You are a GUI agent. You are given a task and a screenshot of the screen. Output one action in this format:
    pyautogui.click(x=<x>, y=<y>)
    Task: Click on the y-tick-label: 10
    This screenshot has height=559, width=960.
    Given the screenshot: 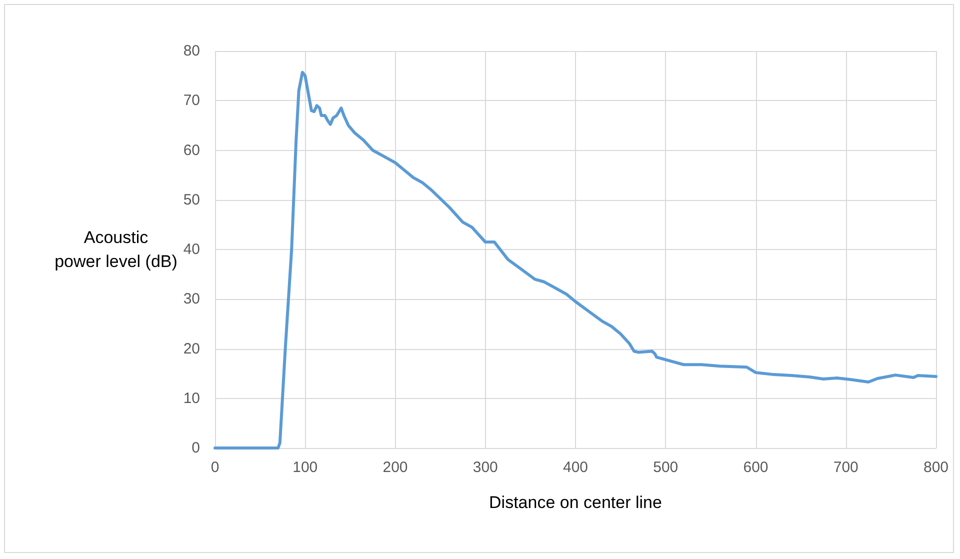 What is the action you would take?
    pyautogui.click(x=191, y=398)
    